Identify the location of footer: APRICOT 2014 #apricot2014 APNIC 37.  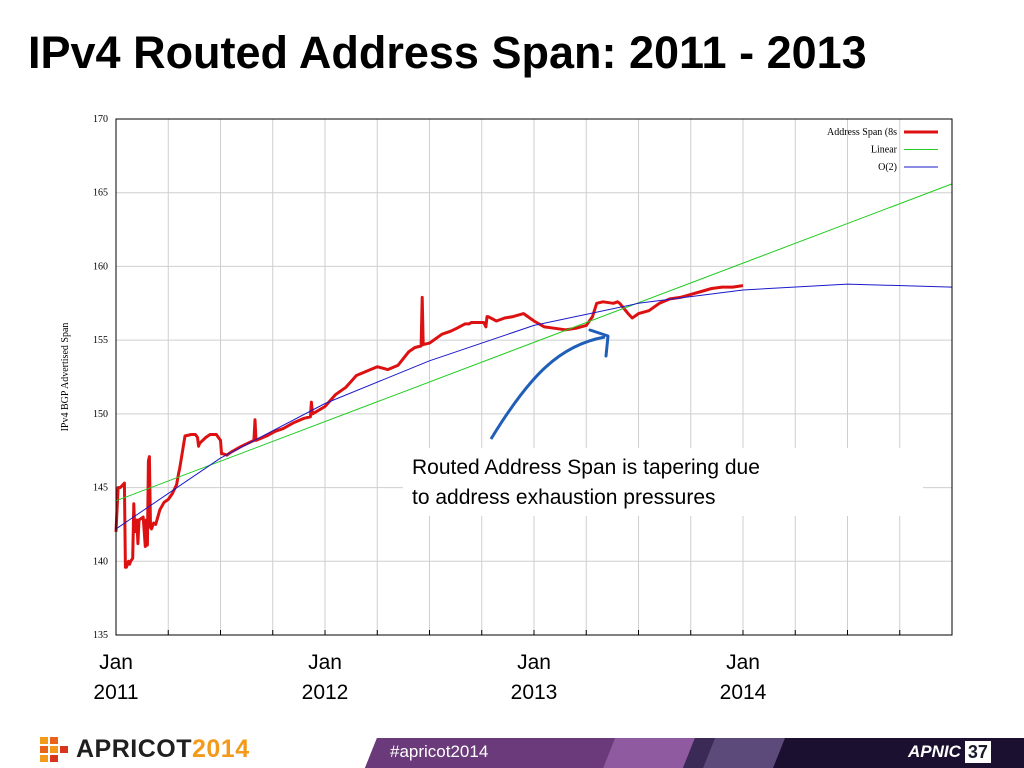
(512, 748).